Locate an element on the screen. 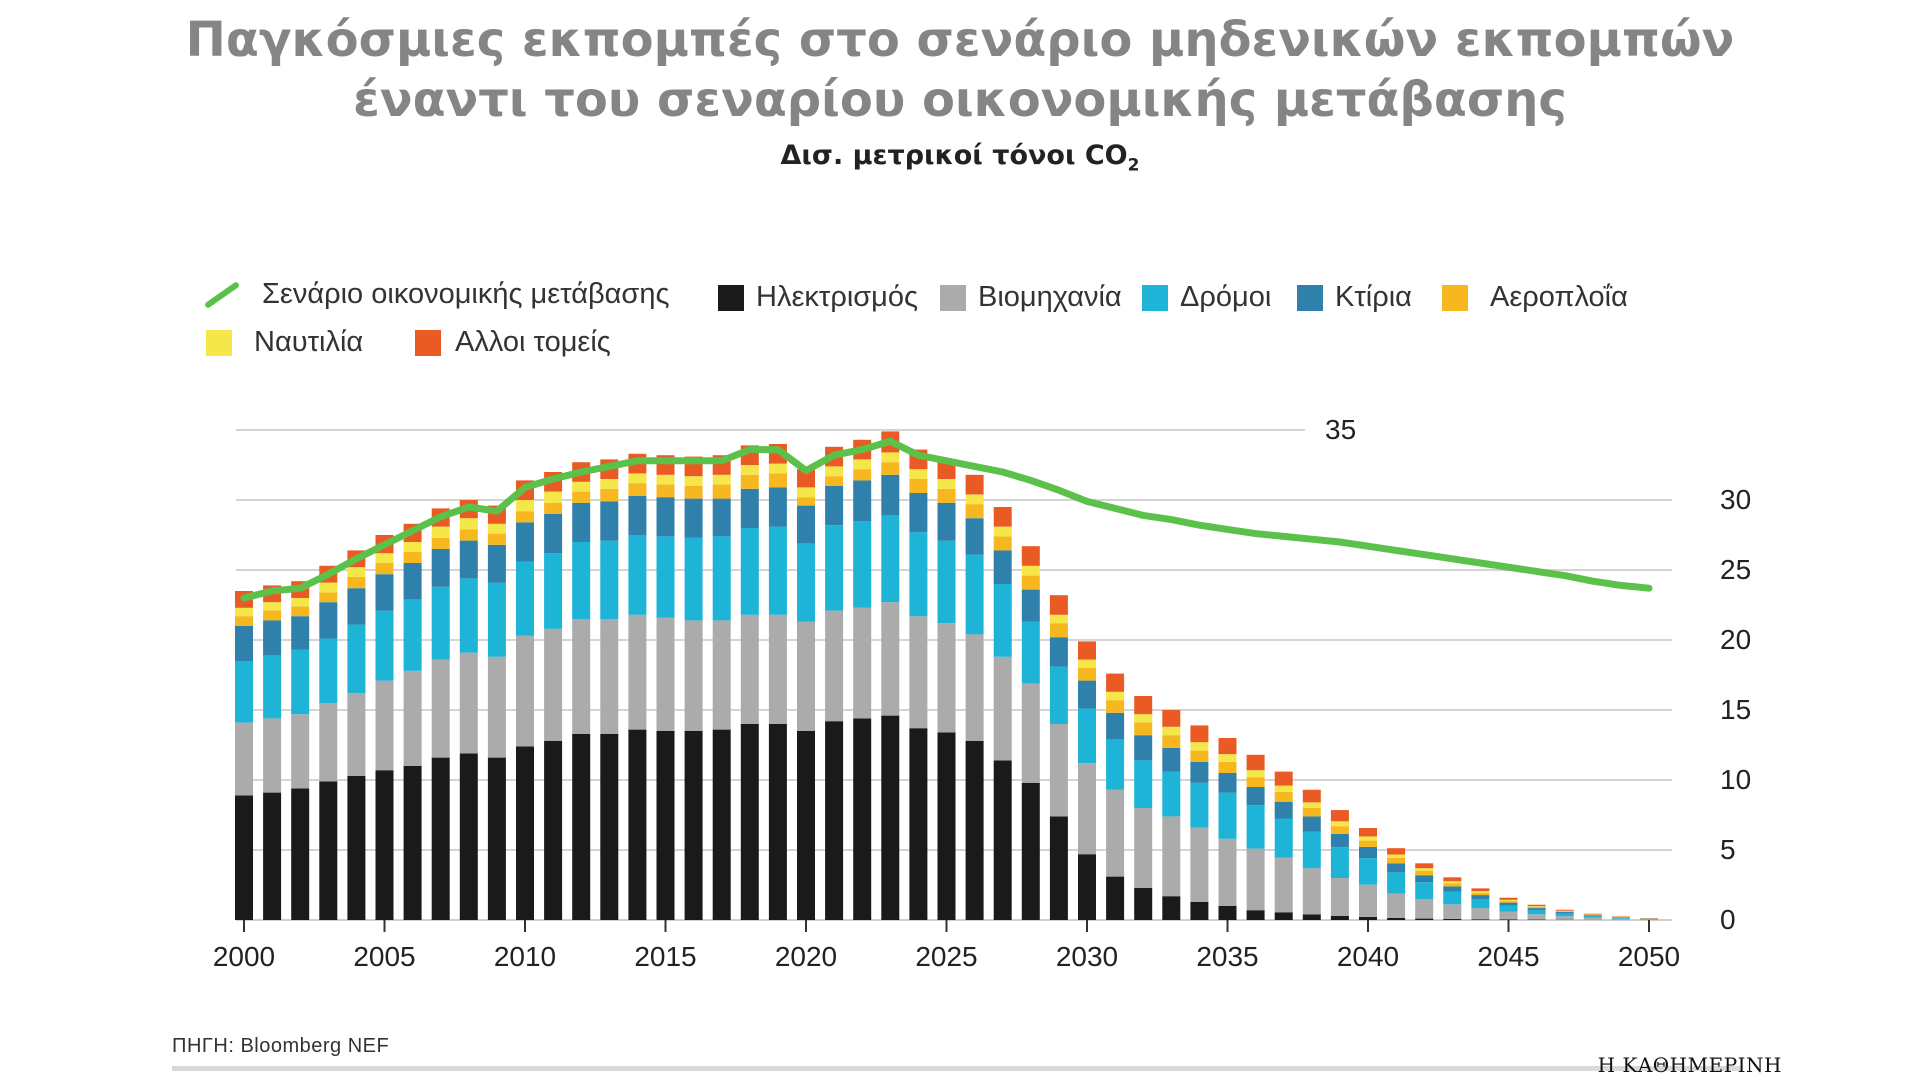 Image resolution: width=1920 pixels, height=1080 pixels. y-tick-label: 20 is located at coordinates (1735, 639).